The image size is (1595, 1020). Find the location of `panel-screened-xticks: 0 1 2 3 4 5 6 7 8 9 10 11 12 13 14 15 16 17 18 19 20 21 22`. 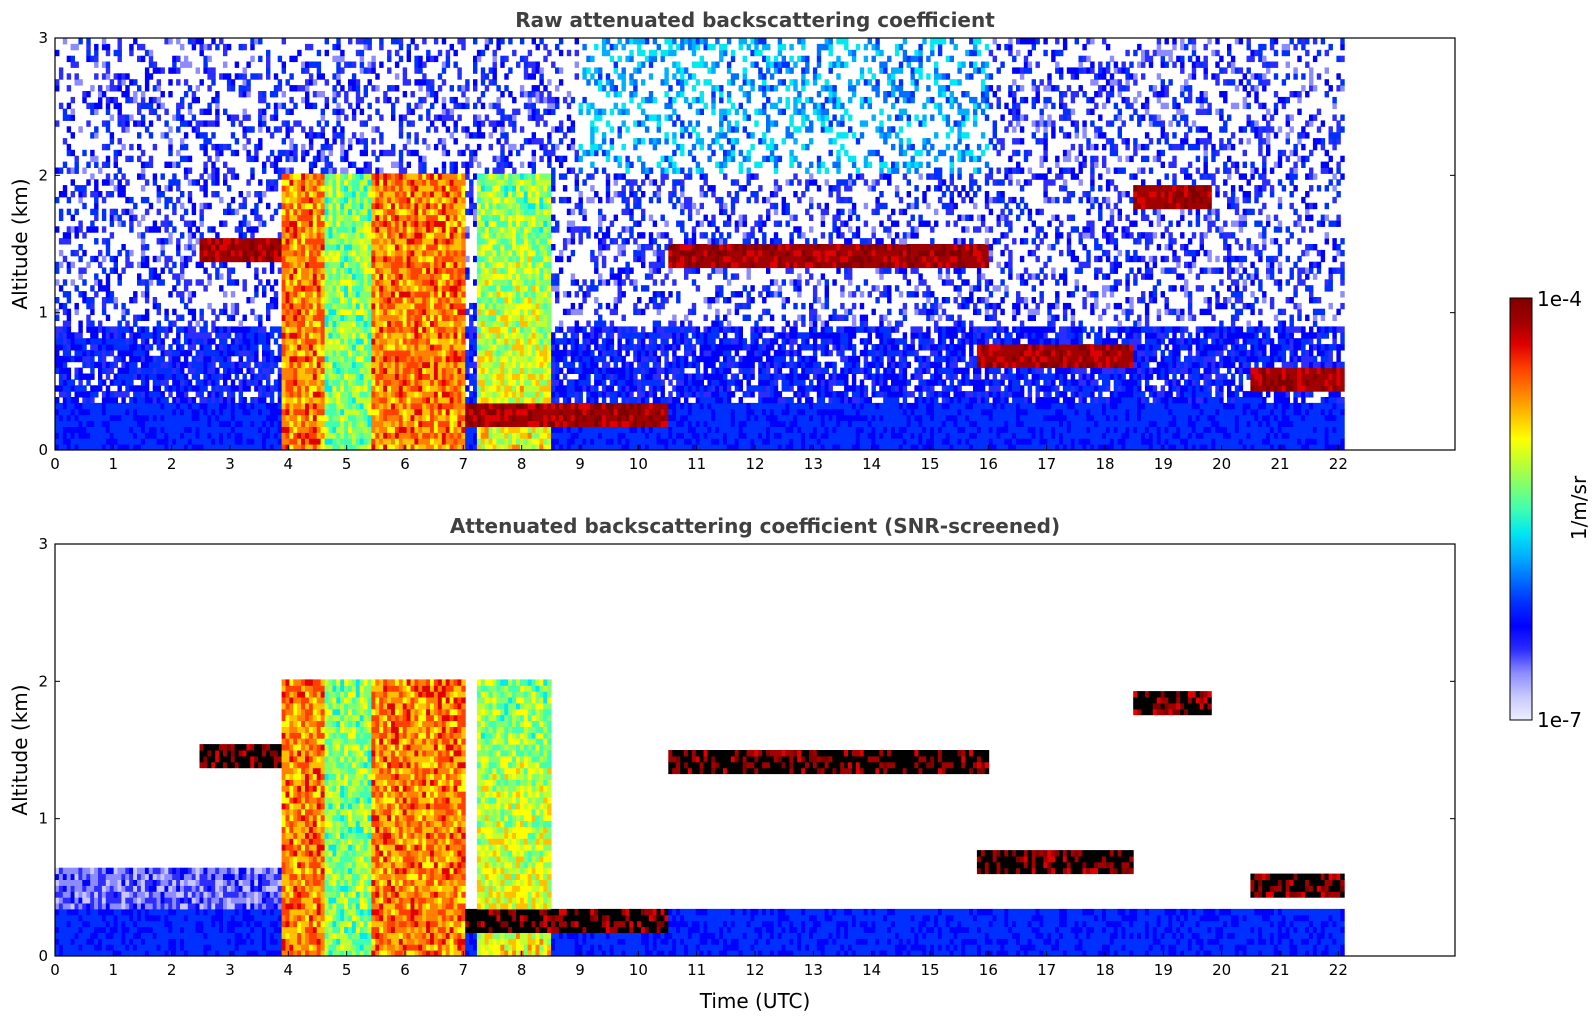

panel-screened-xticks: 0 1 2 3 4 5 6 7 8 9 10 11 12 13 14 15 16 17 18 19 20 21 22 is located at coordinates (699, 965).